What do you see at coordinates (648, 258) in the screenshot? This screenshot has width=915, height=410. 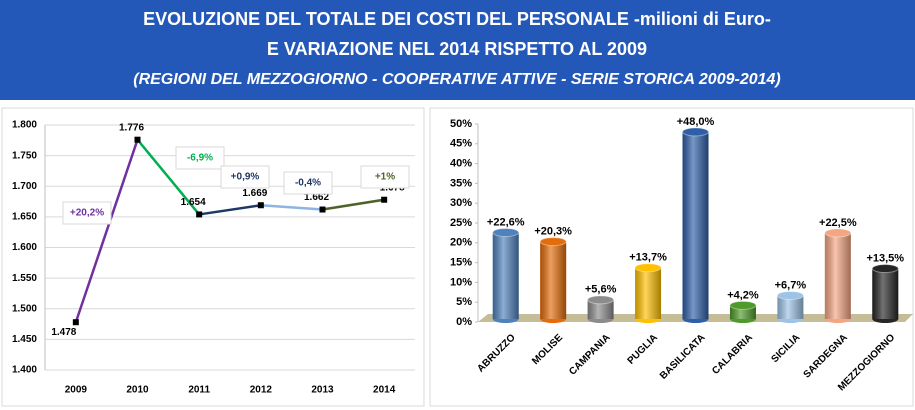 I see `value-label: +13,7%` at bounding box center [648, 258].